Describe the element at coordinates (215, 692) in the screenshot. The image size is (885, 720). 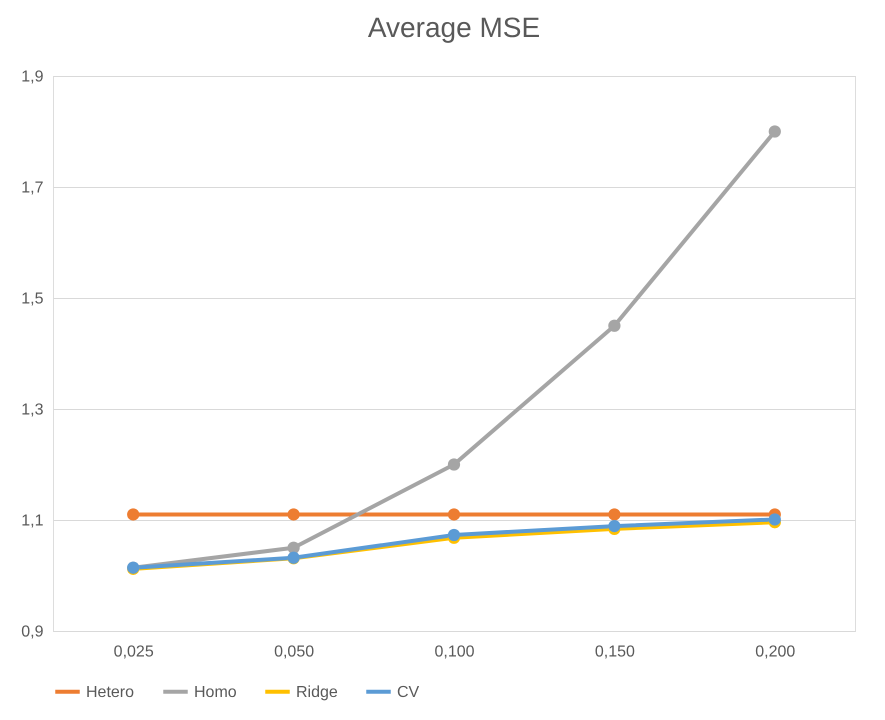
I see `legend-label: Homo` at that location.